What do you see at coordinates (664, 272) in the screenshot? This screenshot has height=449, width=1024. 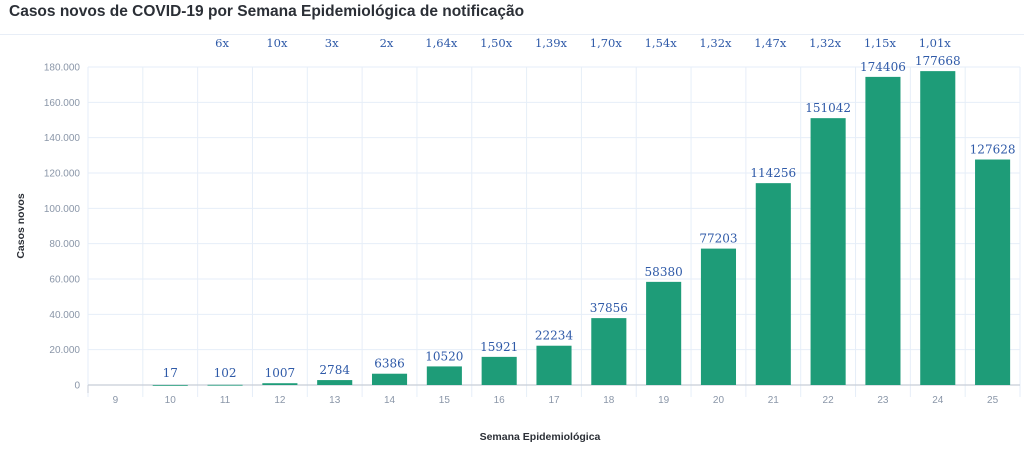 I see `data-label: 58380` at bounding box center [664, 272].